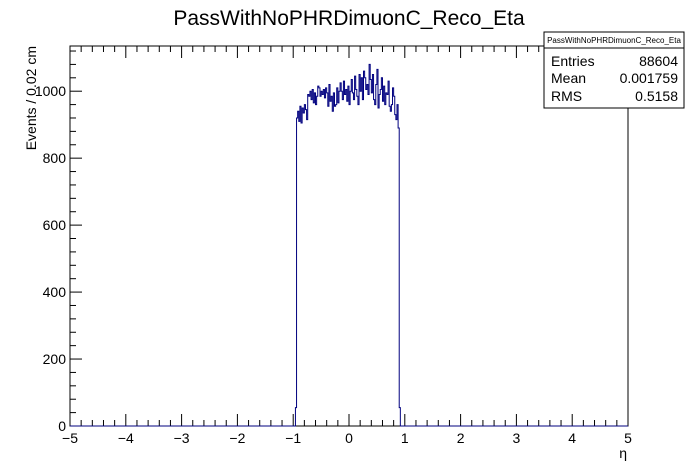 This screenshot has height=474, width=698. What do you see at coordinates (55, 292) in the screenshot?
I see `y-tick-label: 400` at bounding box center [55, 292].